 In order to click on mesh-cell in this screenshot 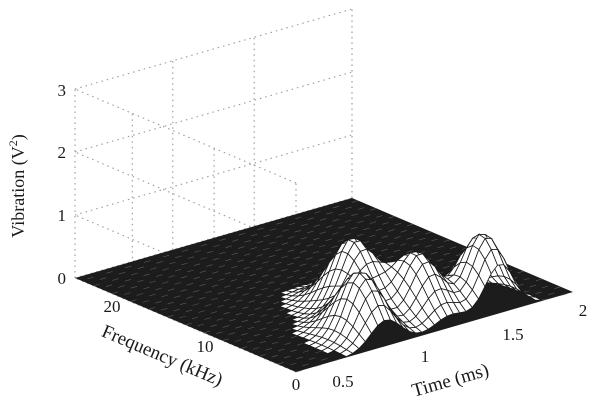, I will do `click(535, 298)`.